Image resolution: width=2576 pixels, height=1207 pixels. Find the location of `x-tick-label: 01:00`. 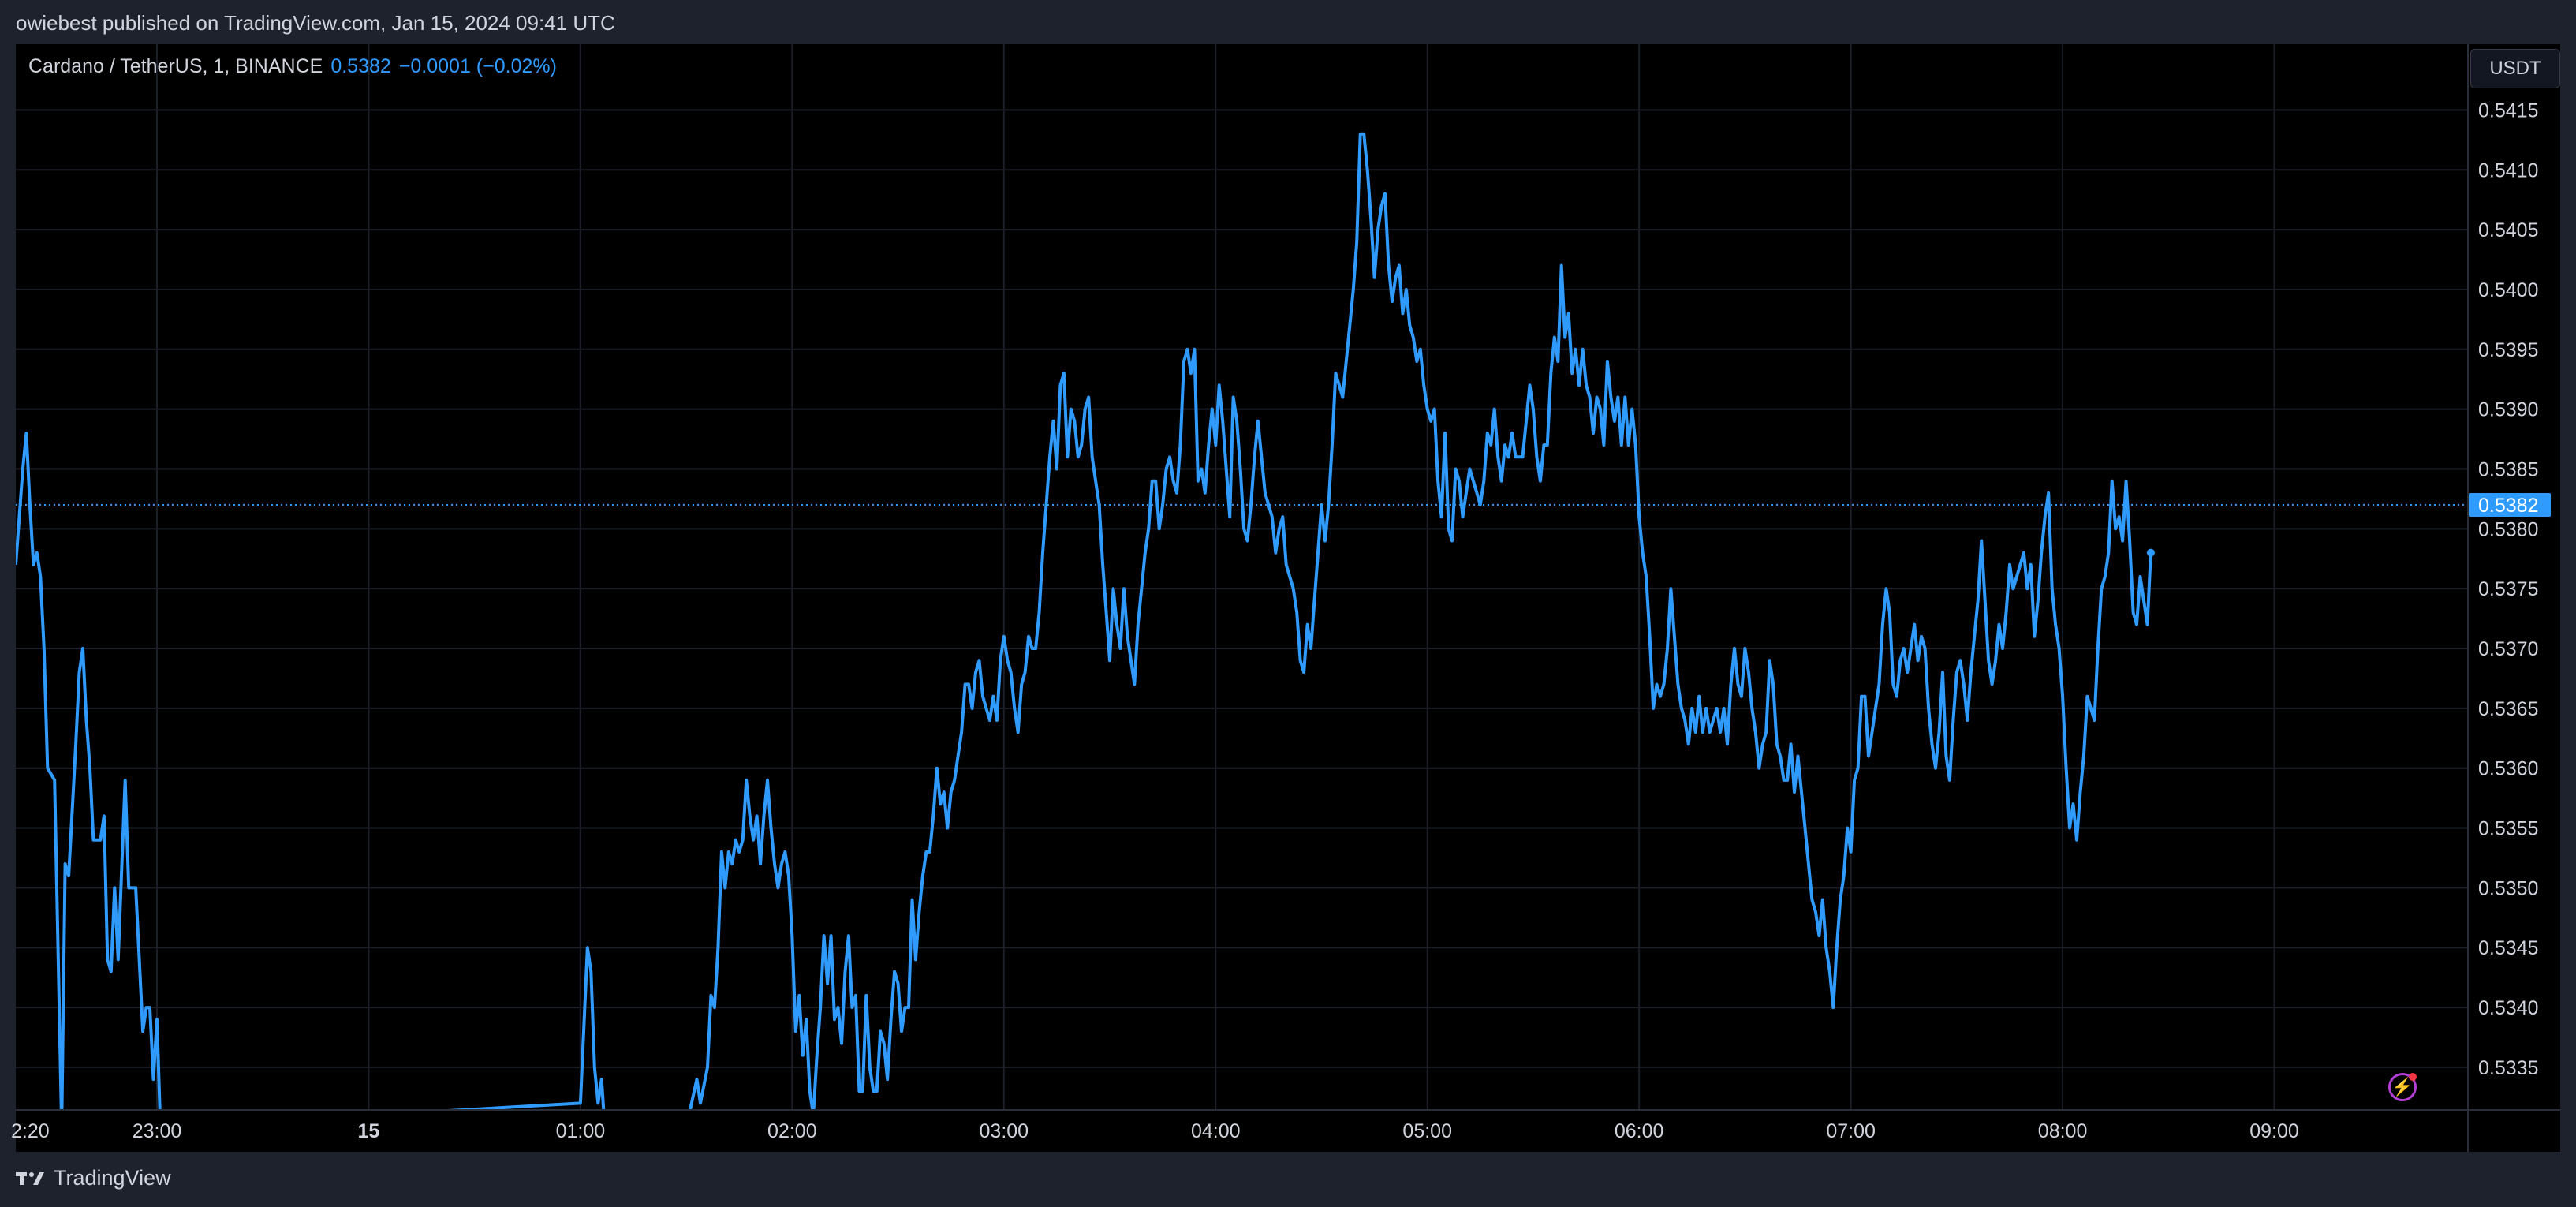

x-tick-label: 01:00 is located at coordinates (581, 1131).